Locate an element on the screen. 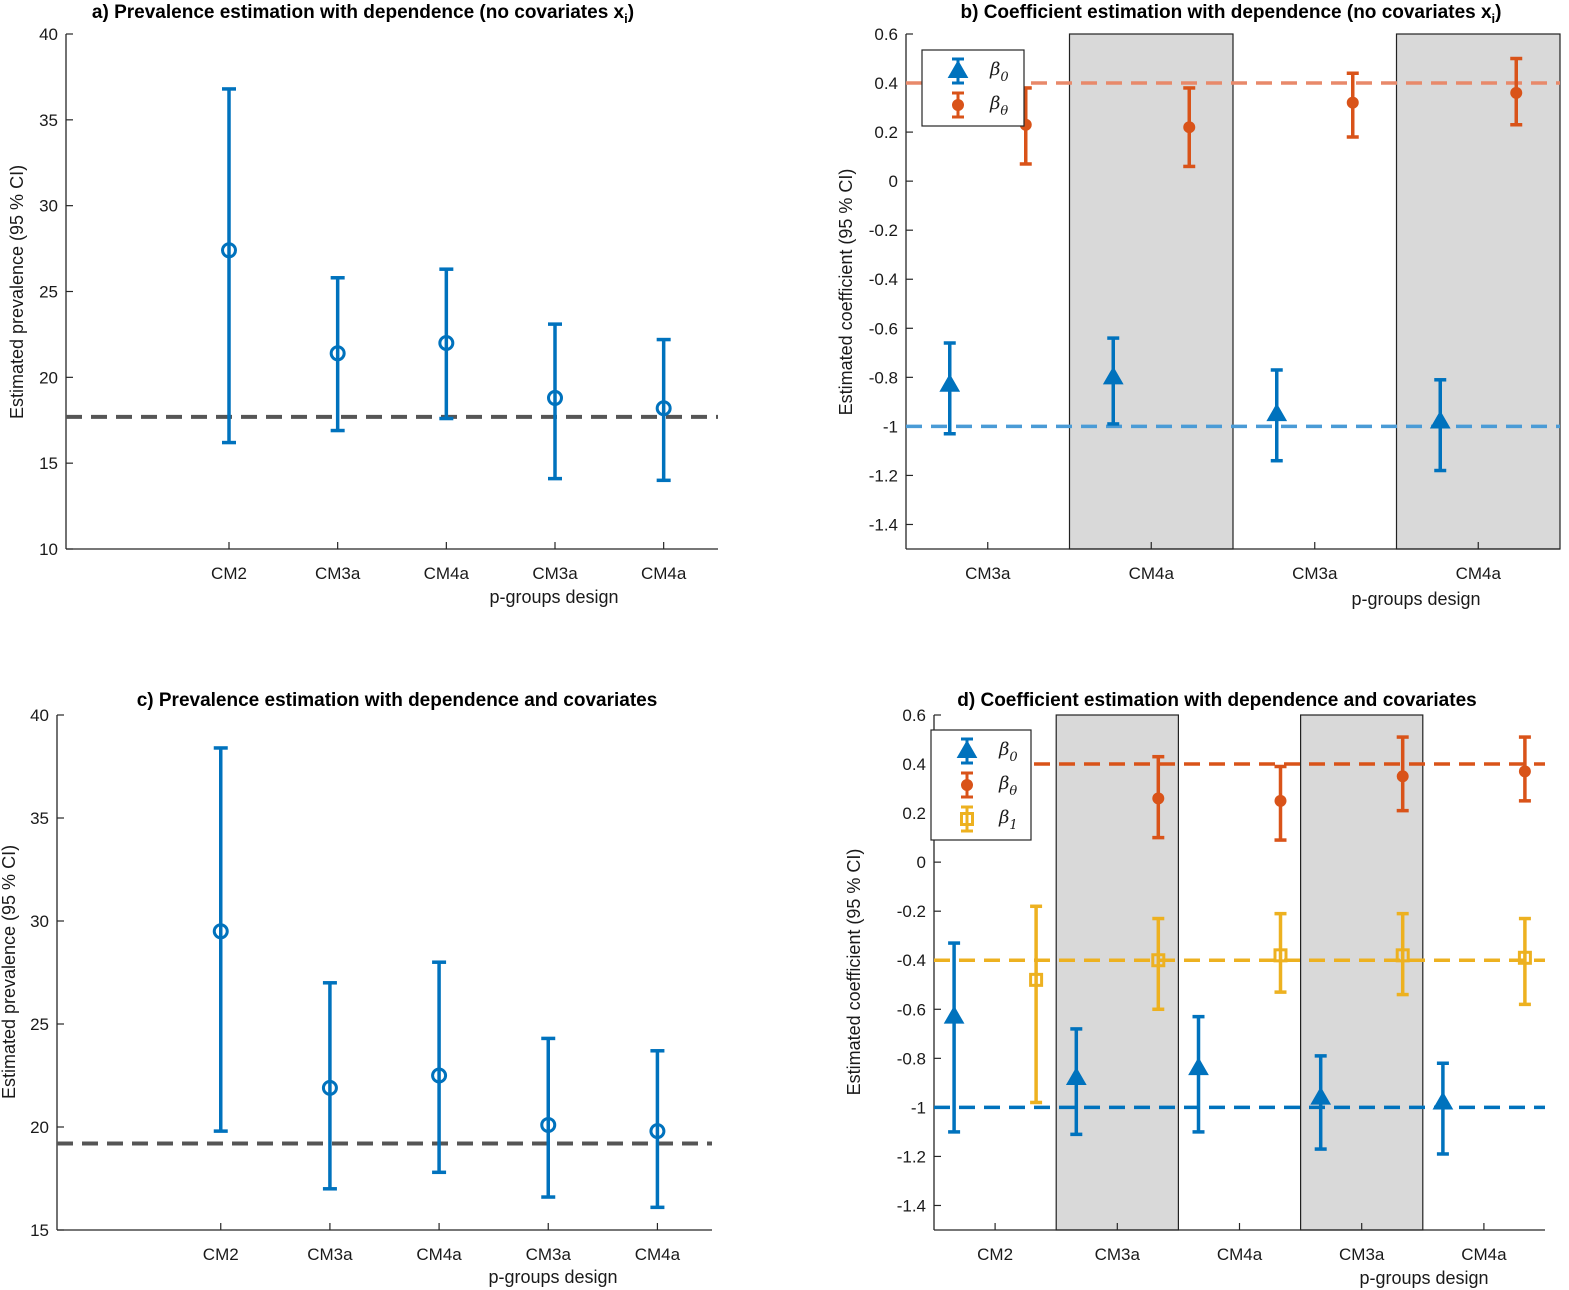  panel-c-xlabel: p-groups design is located at coordinates (552, 1277).